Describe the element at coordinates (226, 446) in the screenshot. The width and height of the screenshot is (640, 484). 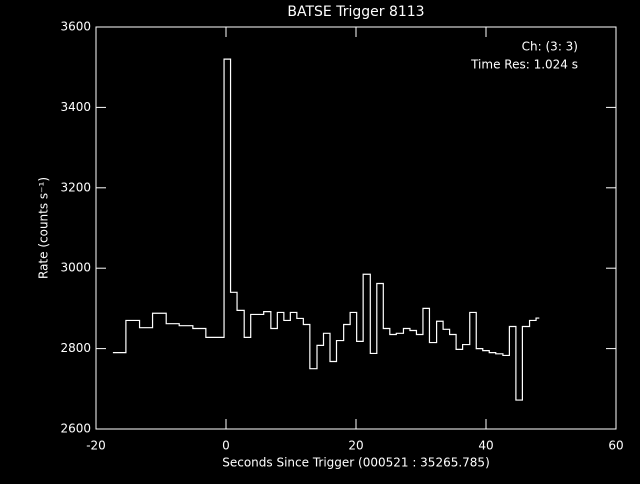
I see `x-tick-label: 0` at that location.